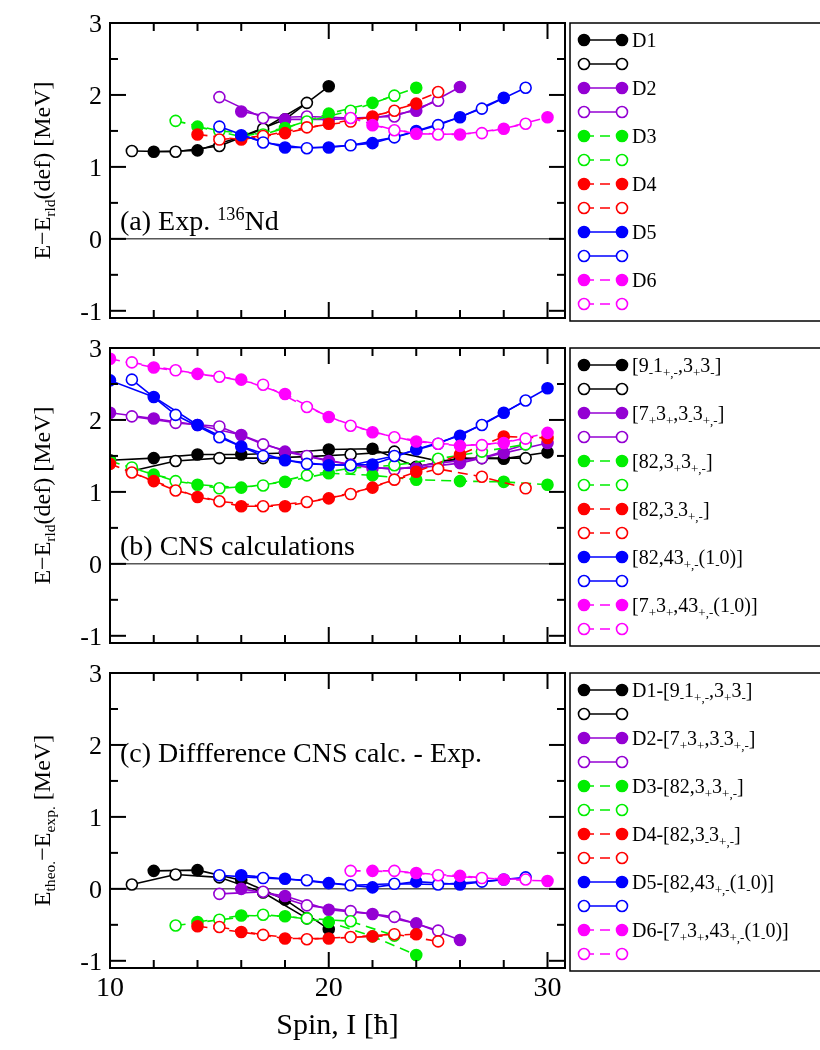  What do you see at coordinates (703, 884) in the screenshot?
I see `legend-label: D5-[82,43$_{+,-}$(1$_{-}$0)]` at bounding box center [703, 884].